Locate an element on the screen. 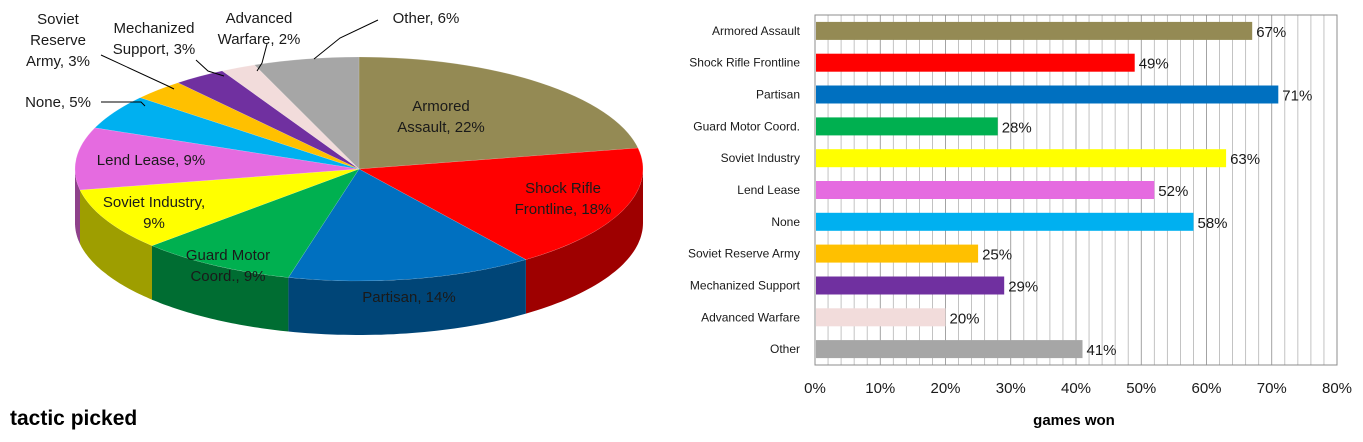 This screenshot has width=1363, height=442. x-tick-label-7: 70% is located at coordinates (1272, 388).